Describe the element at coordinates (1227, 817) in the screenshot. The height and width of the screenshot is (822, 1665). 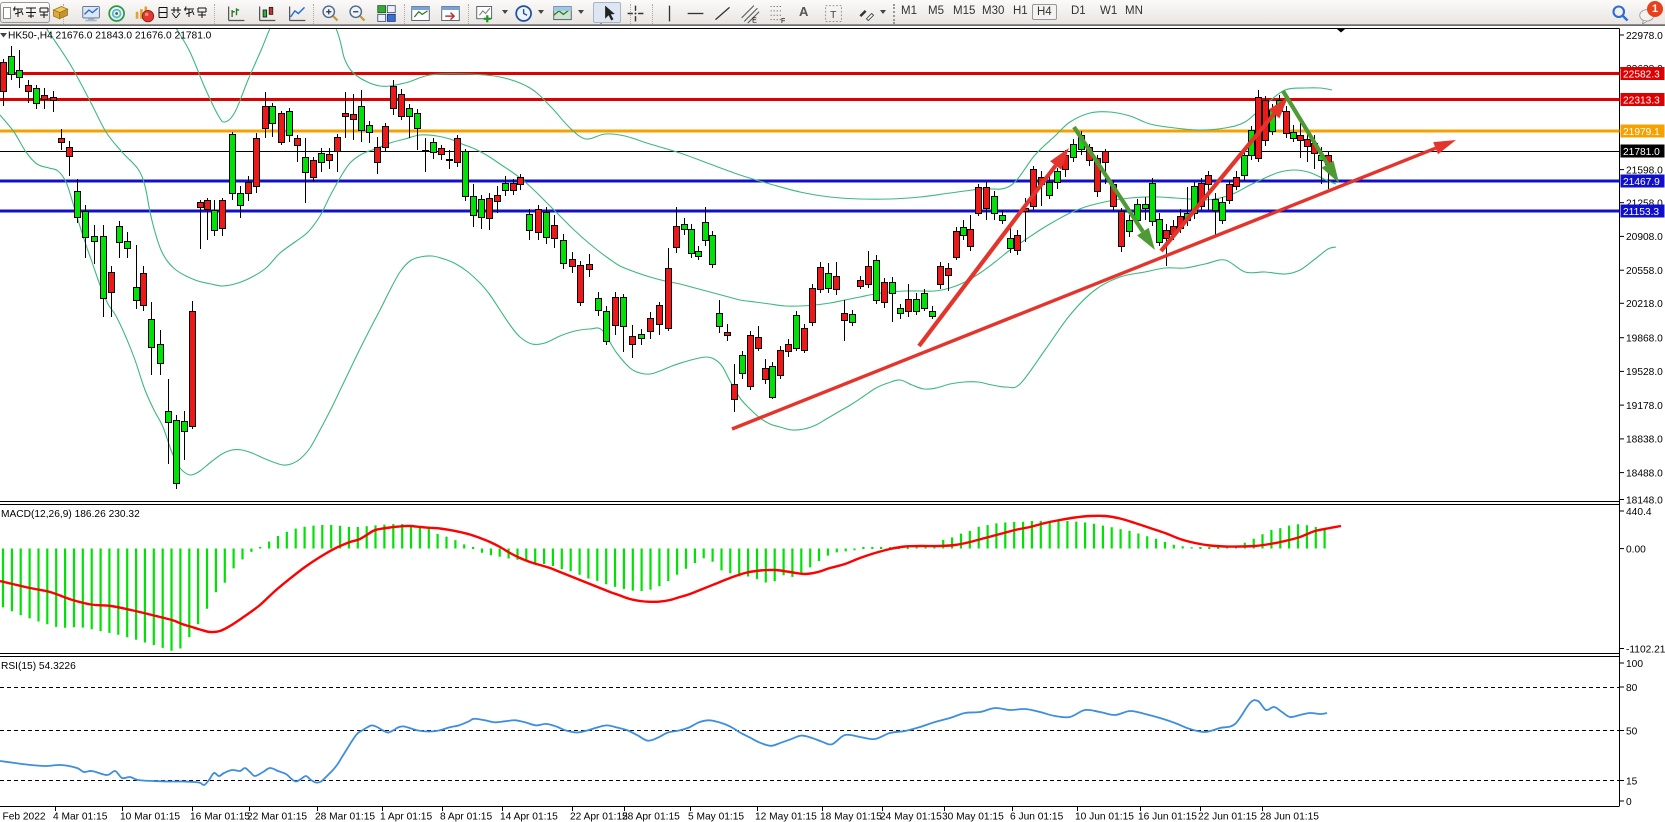
I see `svg-text: 22 Jun 01:15` at that location.